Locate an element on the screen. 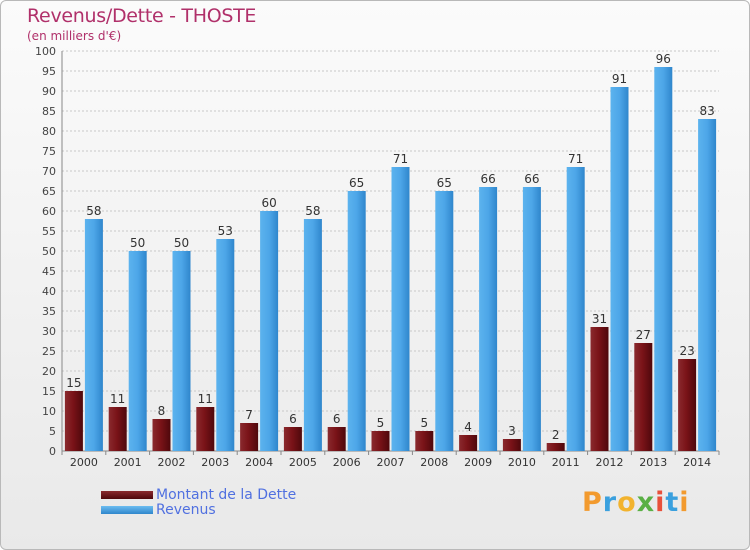  y-tick-label: 90 is located at coordinates (49, 91).